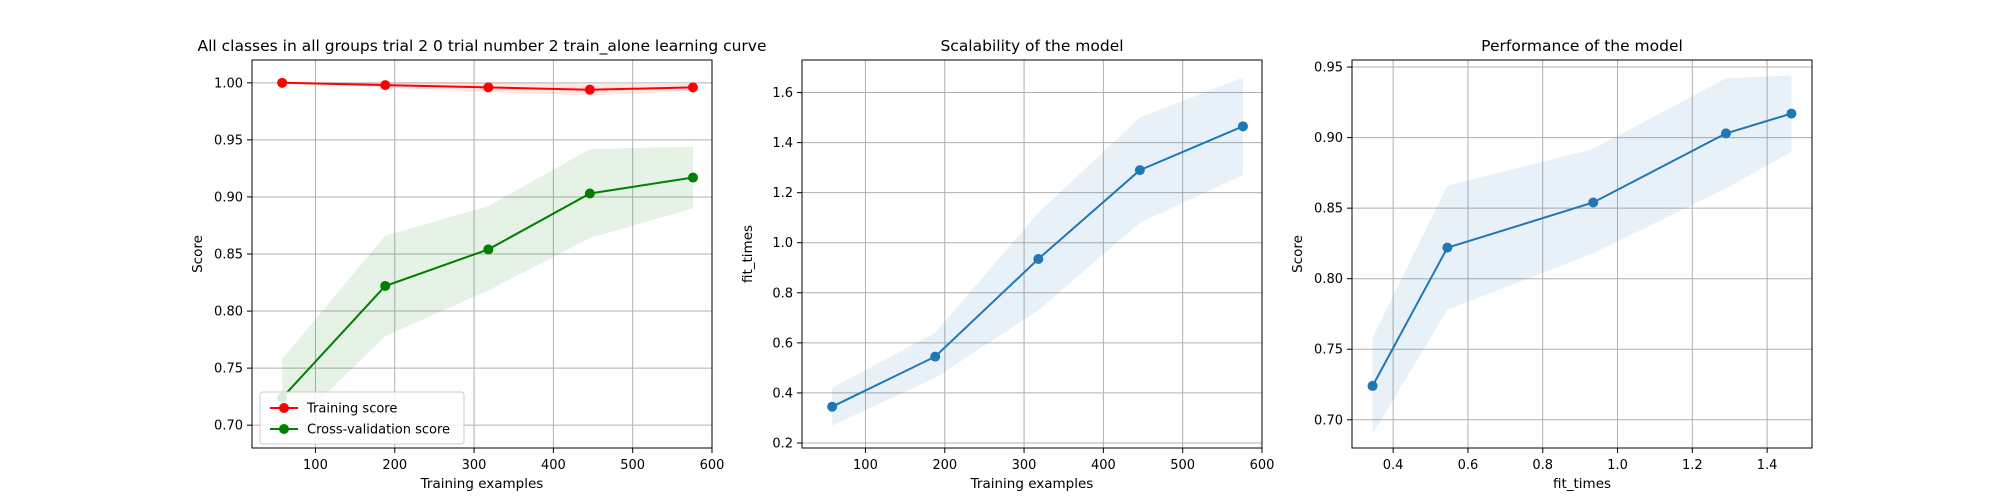  I want to click on x-axis-label: fit_times, so click(1582, 484).